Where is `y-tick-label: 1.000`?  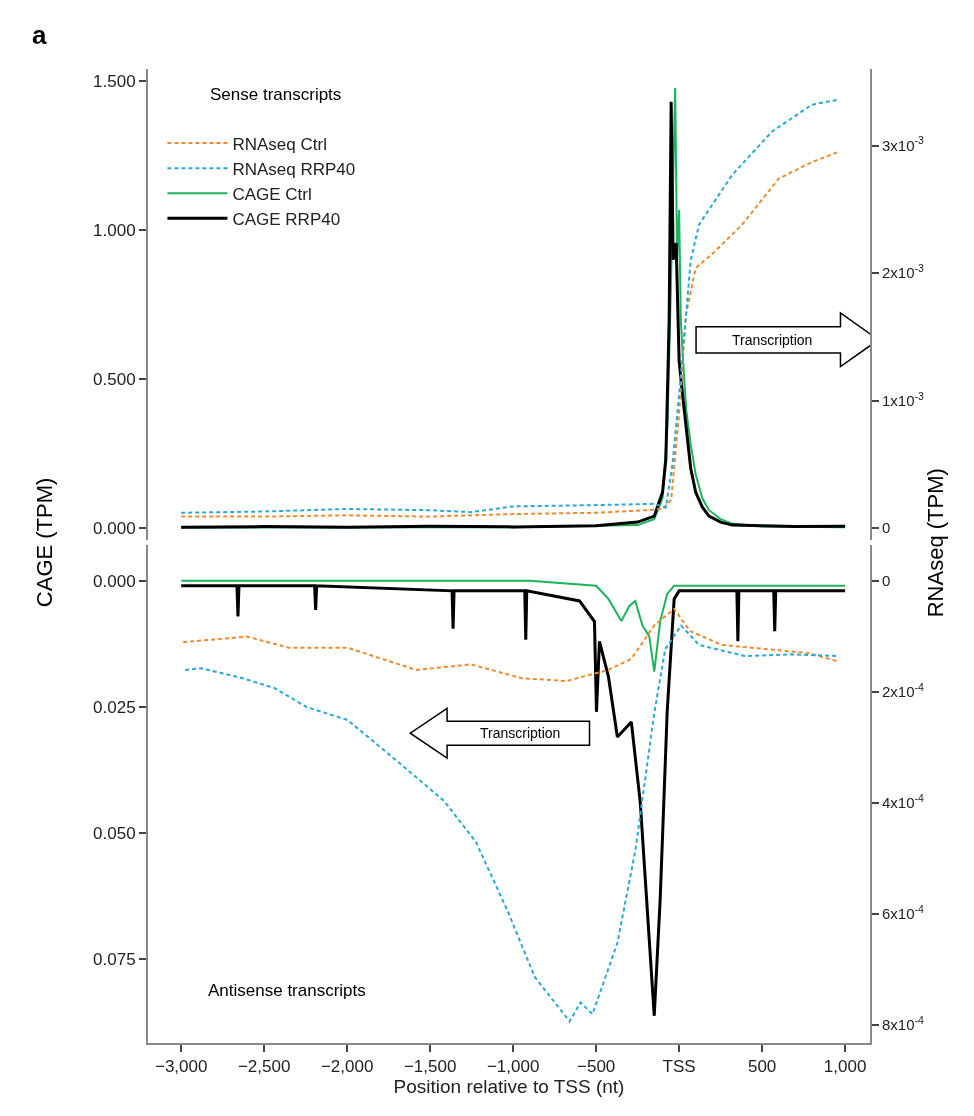
y-tick-label: 1.000 is located at coordinates (114, 230).